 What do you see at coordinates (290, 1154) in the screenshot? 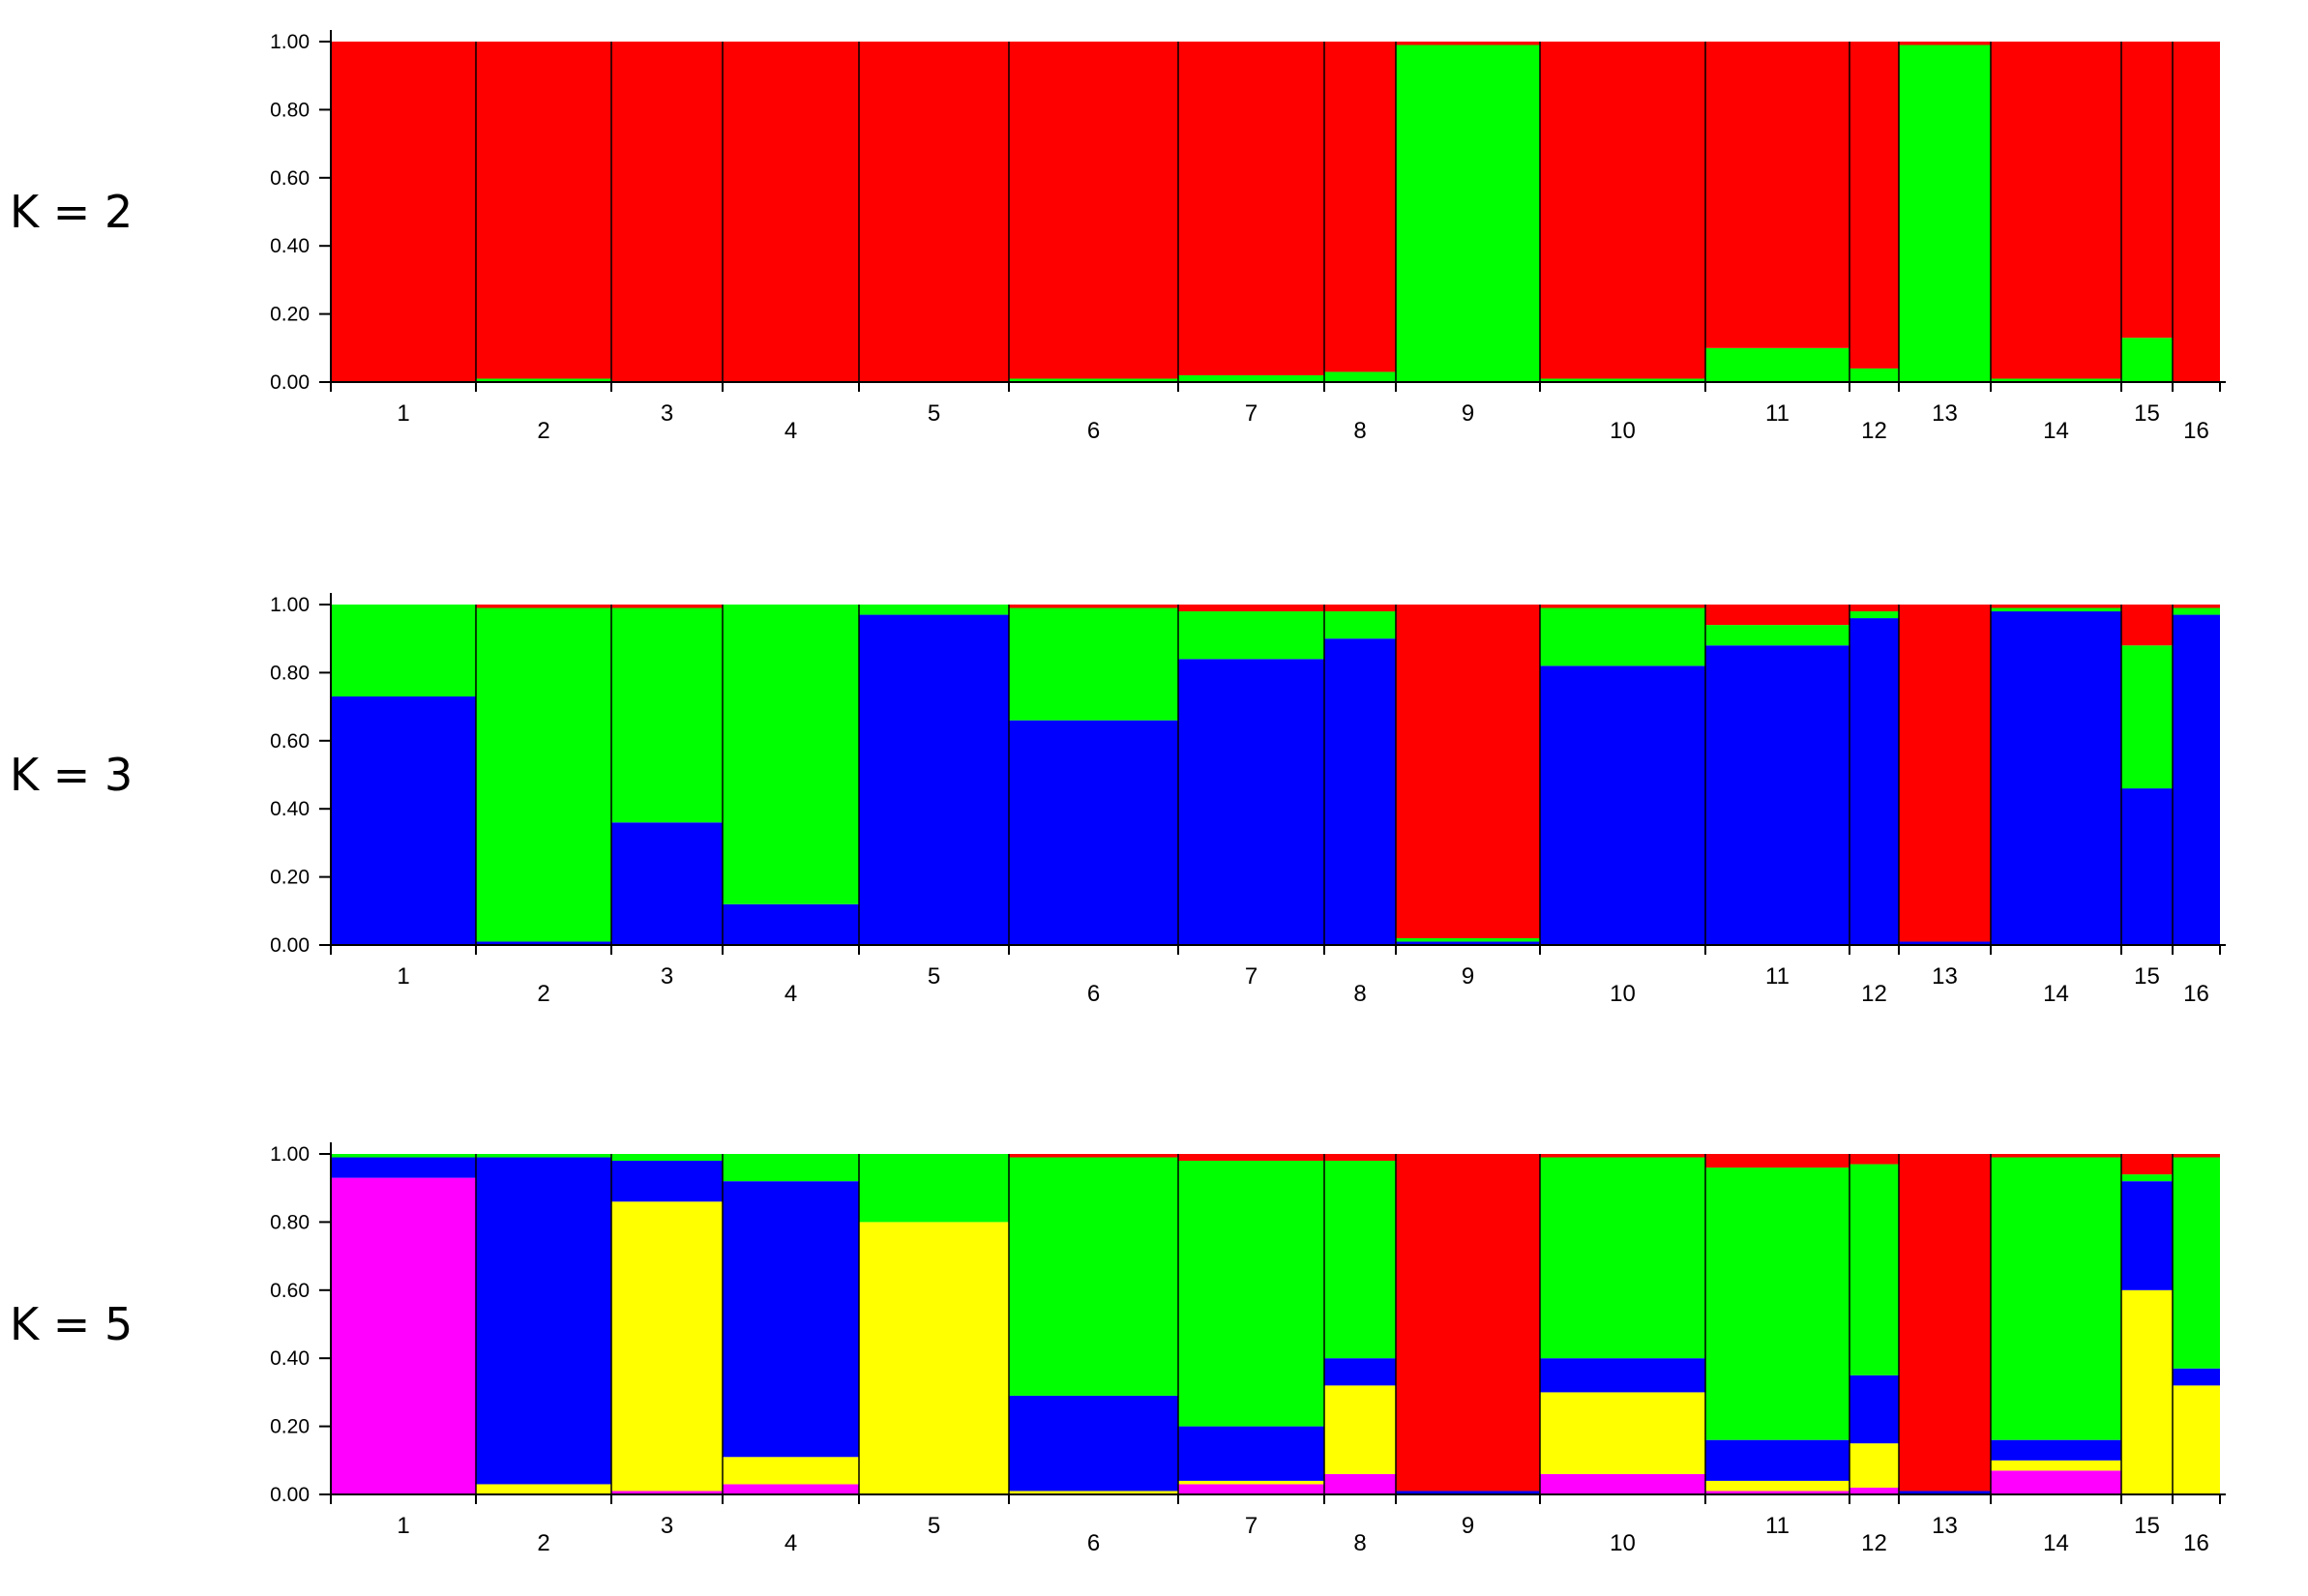
I see `y-tick-label: 1.00` at bounding box center [290, 1154].